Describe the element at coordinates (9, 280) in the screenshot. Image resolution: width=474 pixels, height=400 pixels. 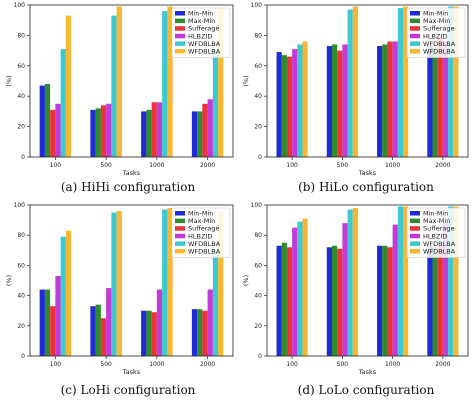
I see `y-axis-label: (%)` at that location.